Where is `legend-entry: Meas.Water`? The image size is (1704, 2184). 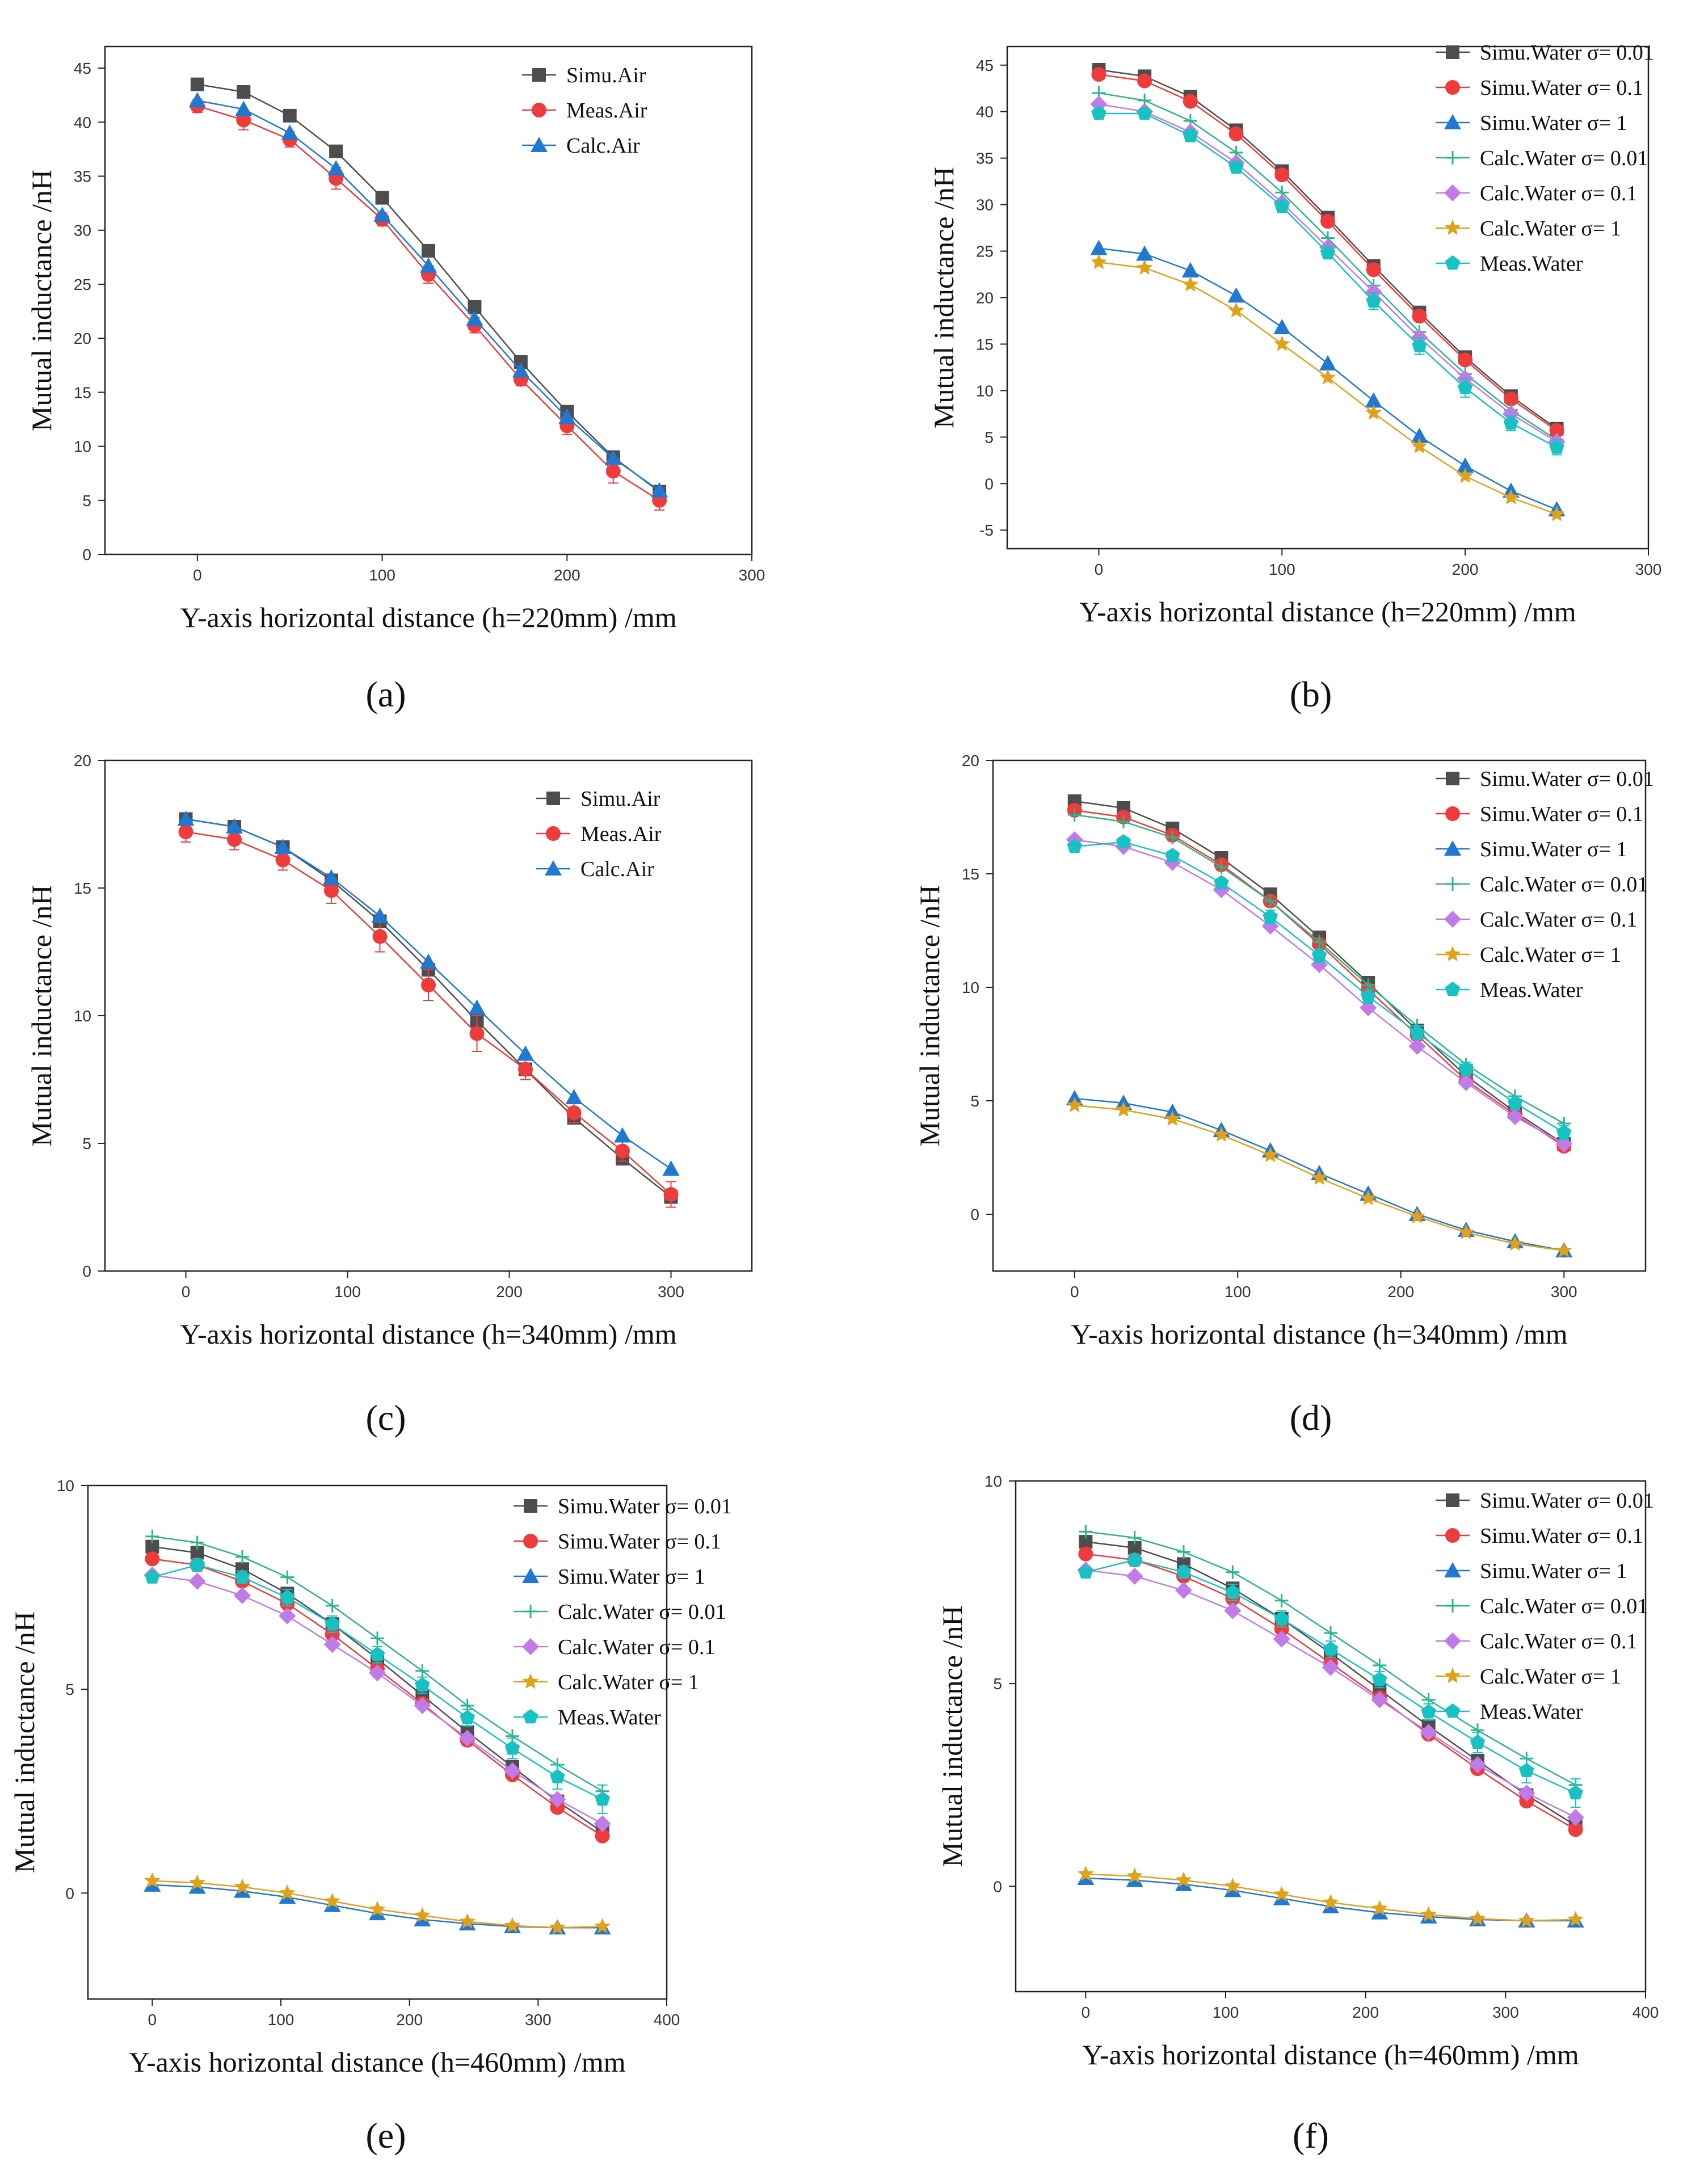 legend-entry: Meas.Water is located at coordinates (1509, 264).